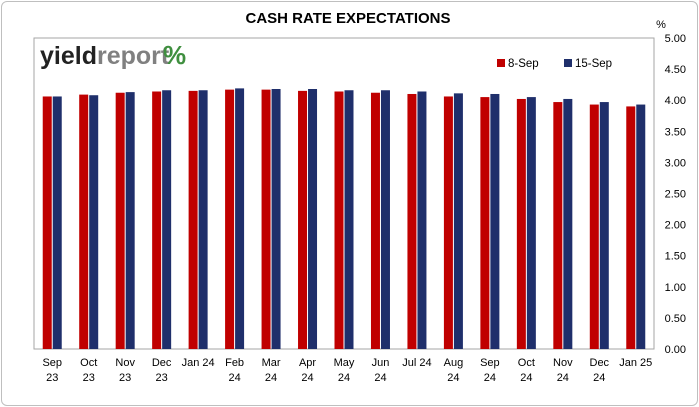 The image size is (699, 407). What do you see at coordinates (675, 70) in the screenshot?
I see `y-tick-label: 4.50` at bounding box center [675, 70].